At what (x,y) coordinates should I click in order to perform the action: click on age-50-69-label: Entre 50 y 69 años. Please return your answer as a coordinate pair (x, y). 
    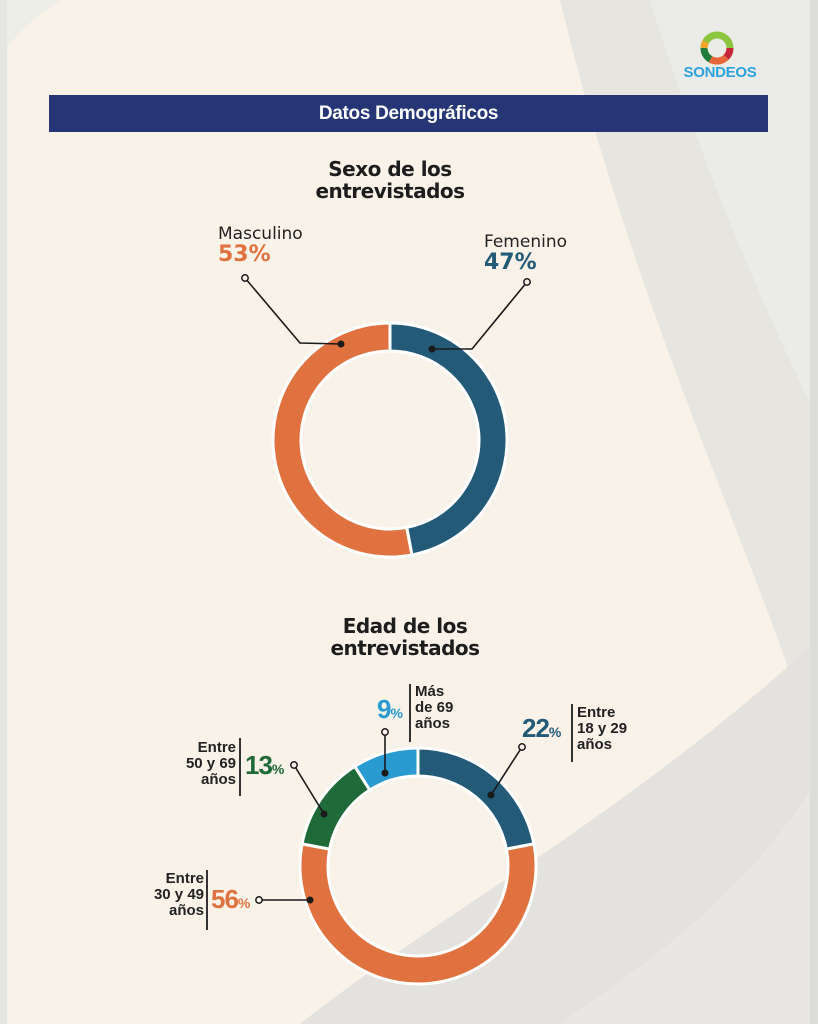
    Looking at the image, I should click on (204, 764).